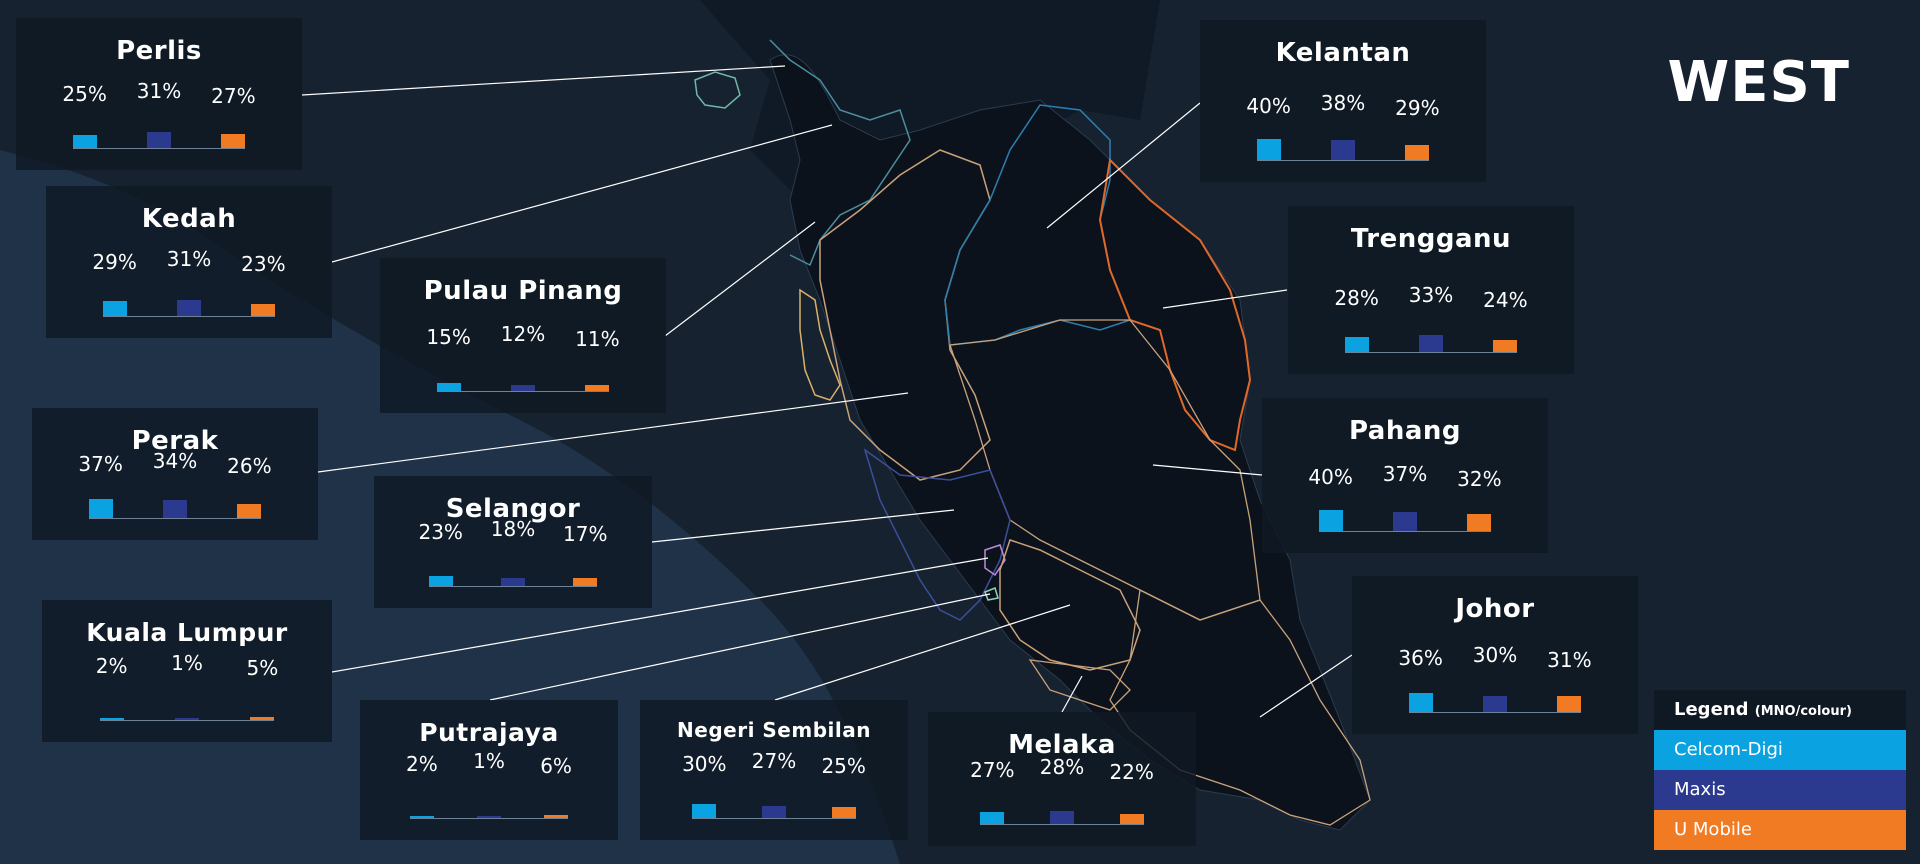 The width and height of the screenshot is (1920, 864). Describe the element at coordinates (1495, 655) in the screenshot. I see `state-card-johor: Johor 36% 30% 31%` at that location.